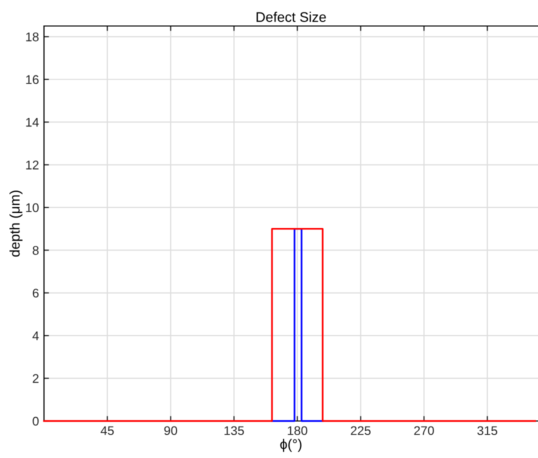 The image size is (538, 458). What do you see at coordinates (35, 250) in the screenshot?
I see `y-tick-label: 8` at bounding box center [35, 250].